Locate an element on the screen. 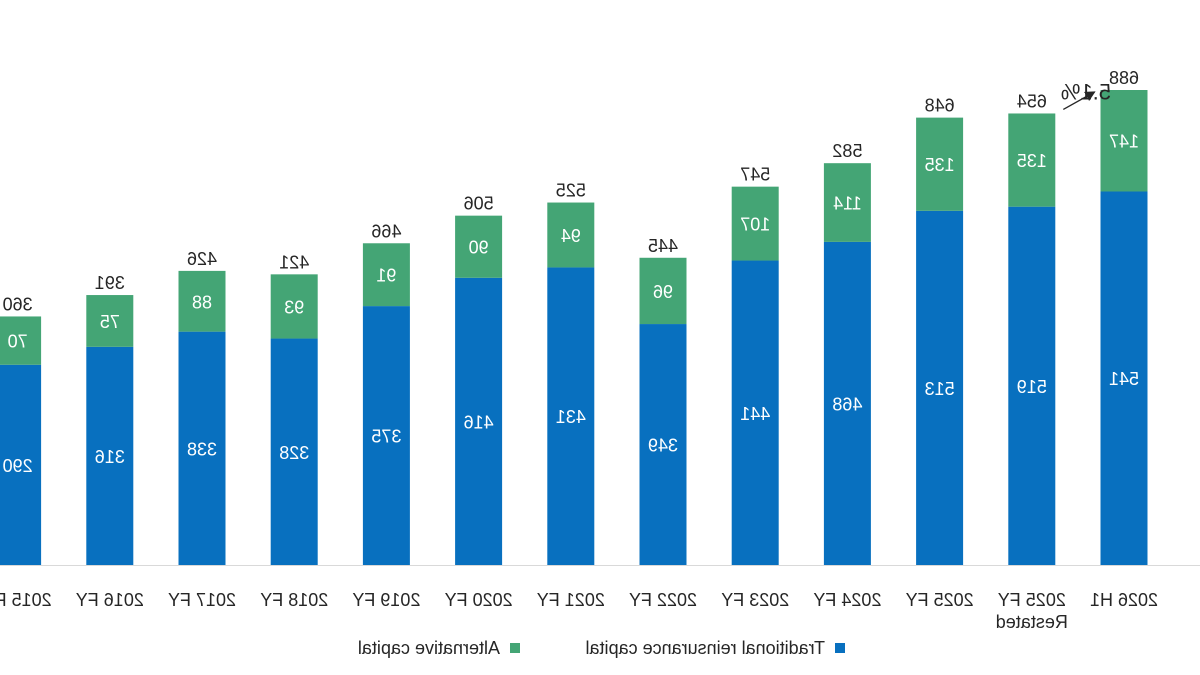 The image size is (1200, 675). category-label-2025-fy: 2025 FY is located at coordinates (940, 600).